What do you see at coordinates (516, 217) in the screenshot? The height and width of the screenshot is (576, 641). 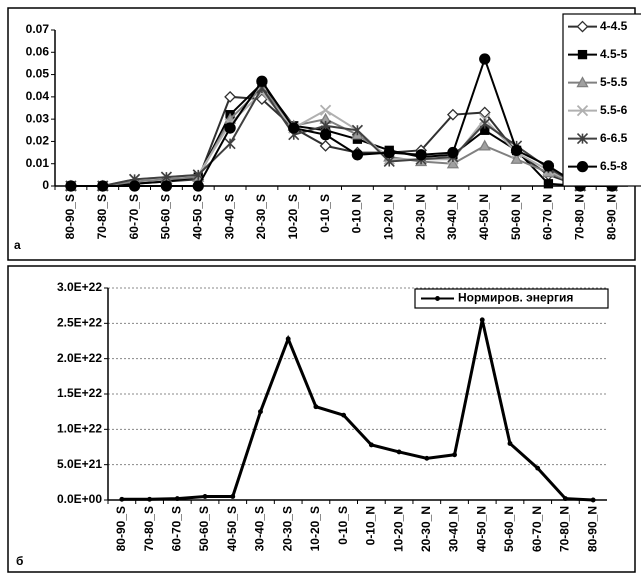 I see `x-tick-label: 50-60_N` at bounding box center [516, 217].